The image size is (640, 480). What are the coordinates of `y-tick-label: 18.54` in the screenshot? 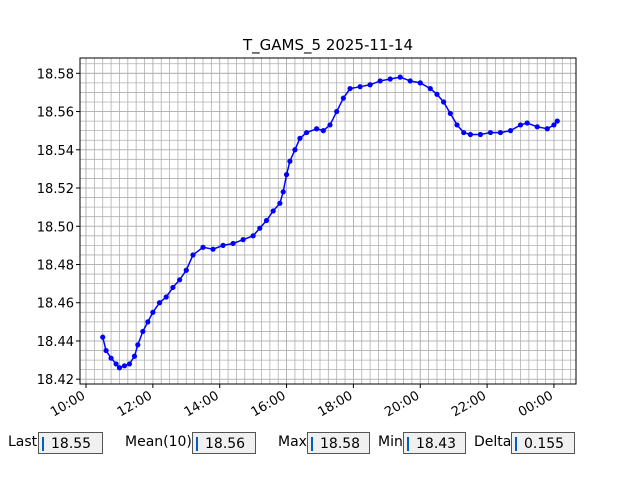 It's located at (55, 151).